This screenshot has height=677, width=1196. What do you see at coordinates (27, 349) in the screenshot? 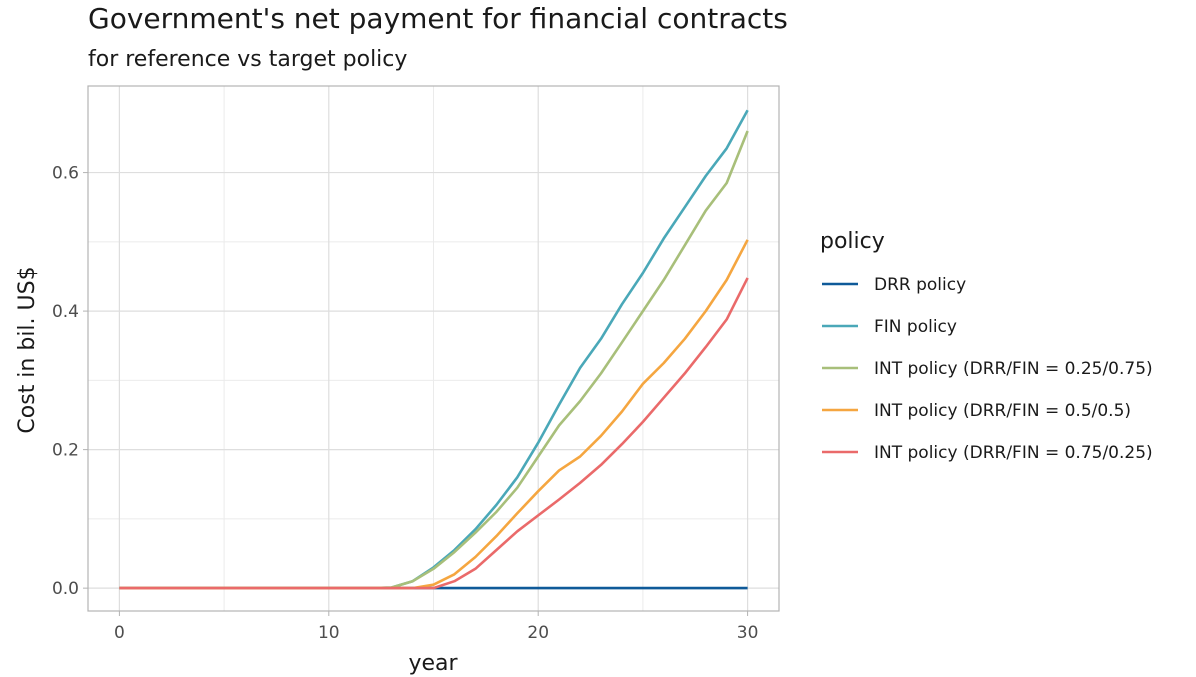
I see `y-axis-title: Cost in bil. US$` at bounding box center [27, 349].